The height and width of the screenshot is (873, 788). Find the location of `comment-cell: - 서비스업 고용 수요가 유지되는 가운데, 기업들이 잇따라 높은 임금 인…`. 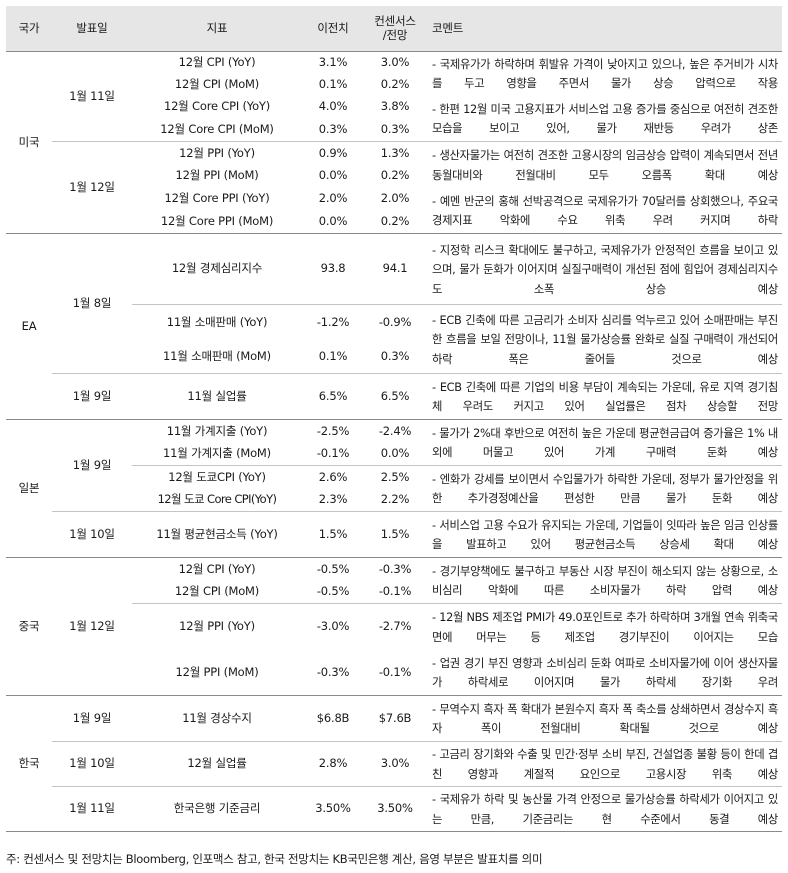

comment-cell: - 서비스업 고용 수요가 유지되는 가운데, 기업들이 잇따라 높은 임금 인… is located at coordinates (604, 534).